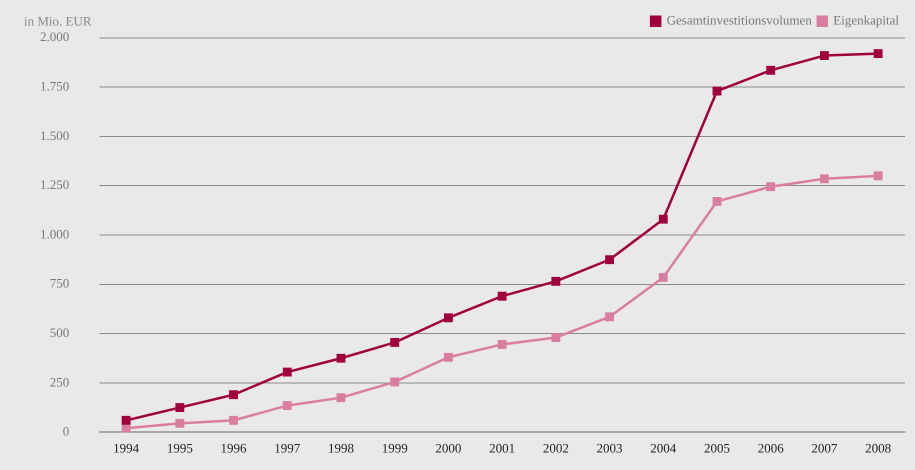 This screenshot has width=915, height=470. What do you see at coordinates (179, 448) in the screenshot?
I see `x-tick-label: 1995` at bounding box center [179, 448].